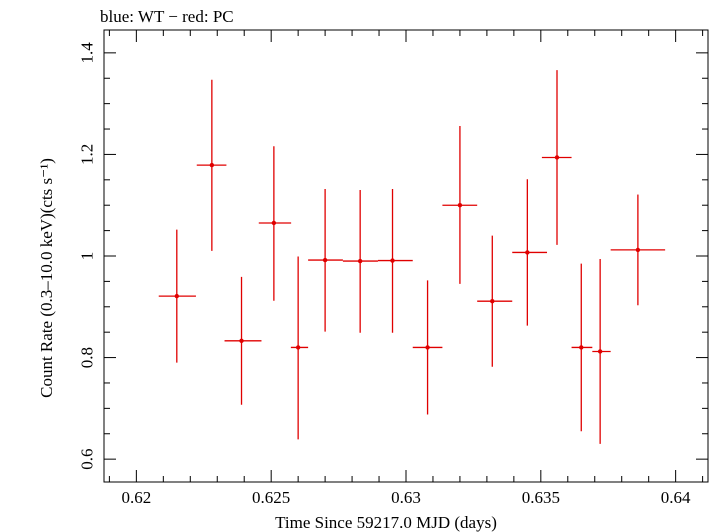 This screenshot has height=532, width=709. What do you see at coordinates (87, 459) in the screenshot?
I see `y-tick-label: 0.6` at bounding box center [87, 459].